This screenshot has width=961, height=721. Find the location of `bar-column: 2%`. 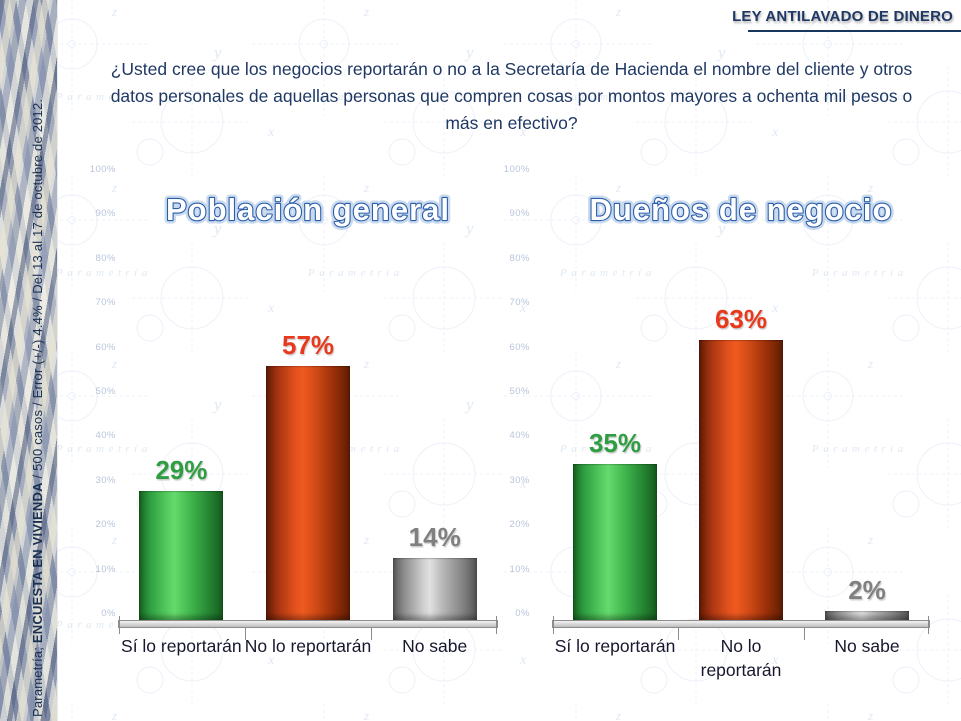

bar-column: 2% is located at coordinates (867, 601).